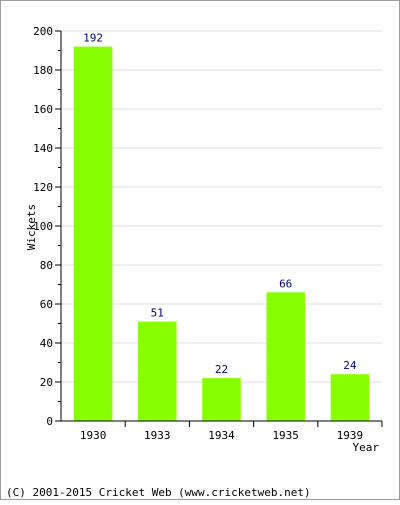 This screenshot has width=400, height=505. What do you see at coordinates (157, 435) in the screenshot?
I see `x-tick-label: 1933` at bounding box center [157, 435].